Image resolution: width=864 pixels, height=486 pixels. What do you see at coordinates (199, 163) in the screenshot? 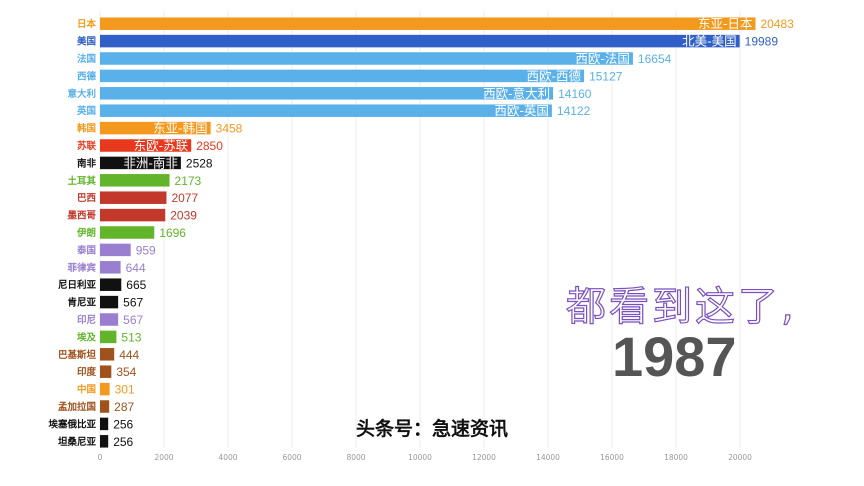
I see `value-label: 2528` at bounding box center [199, 163].